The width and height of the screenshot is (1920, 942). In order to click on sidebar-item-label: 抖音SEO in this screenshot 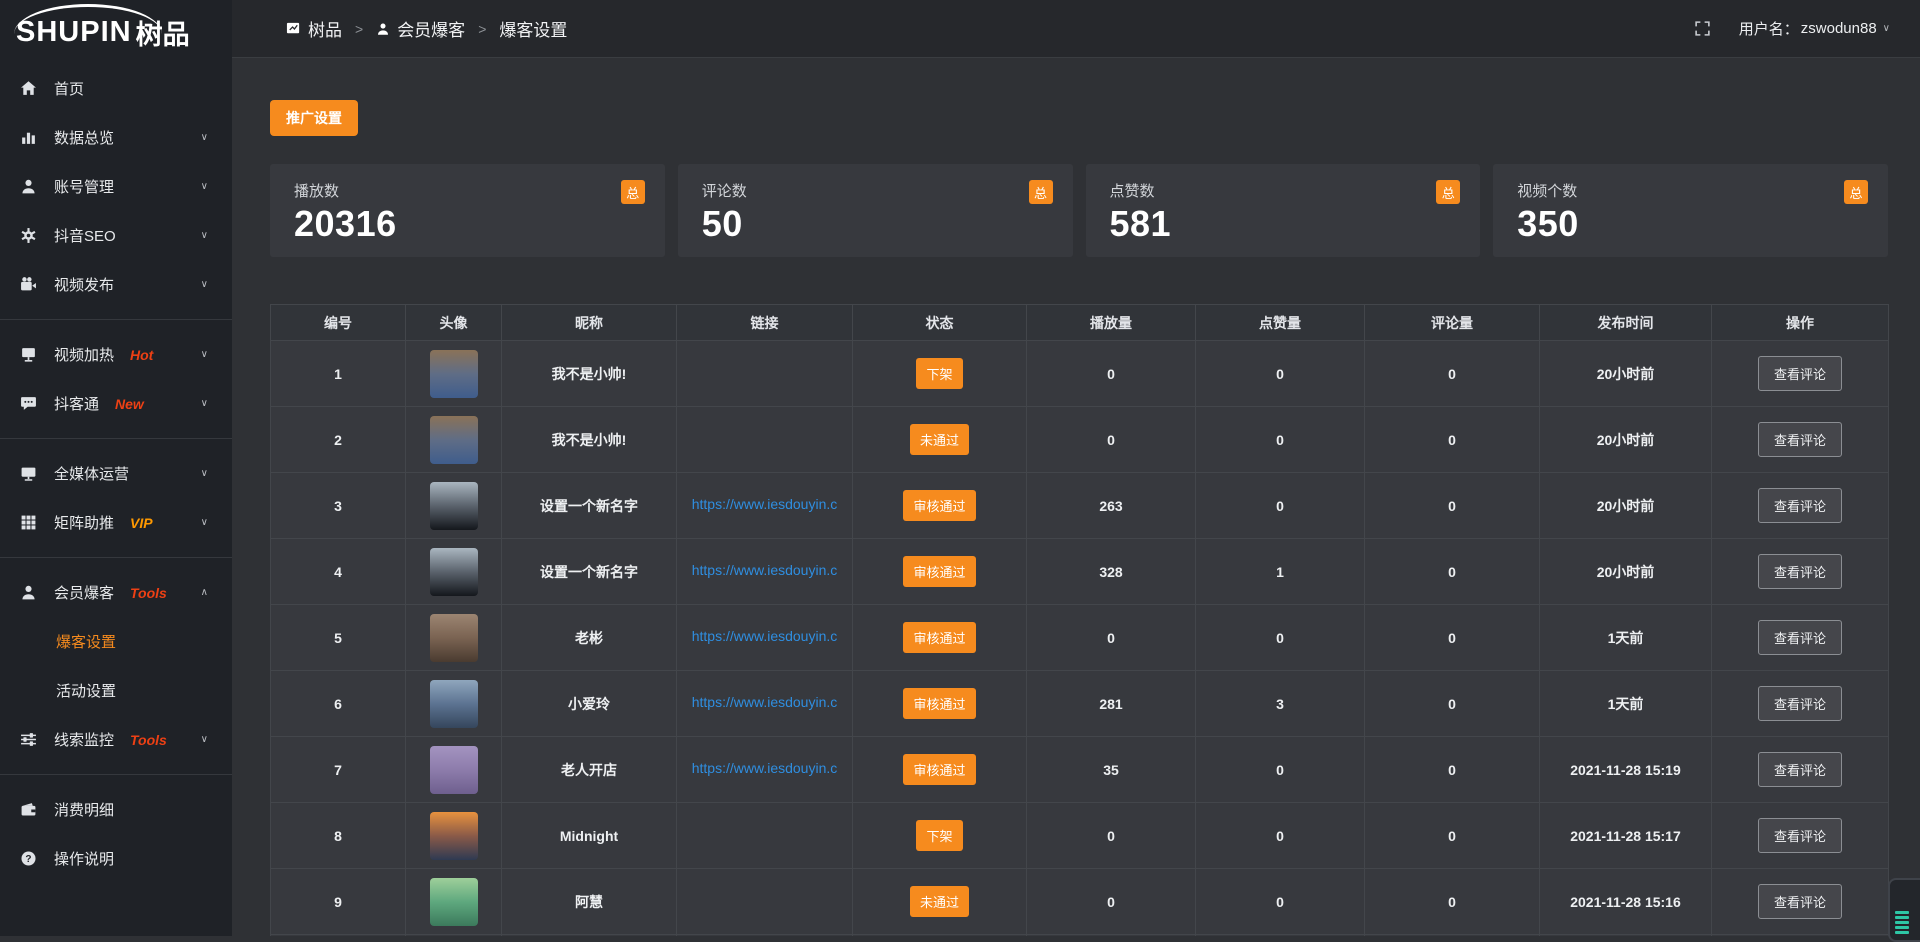, I will do `click(85, 235)`.